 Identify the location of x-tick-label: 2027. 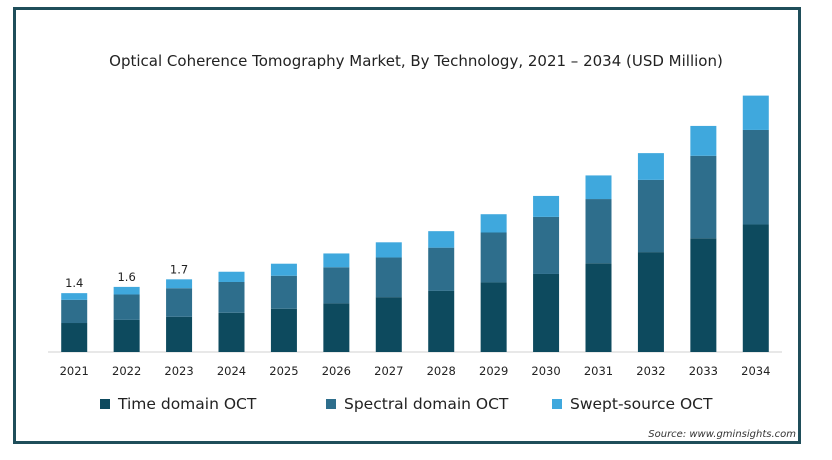
(388, 371).